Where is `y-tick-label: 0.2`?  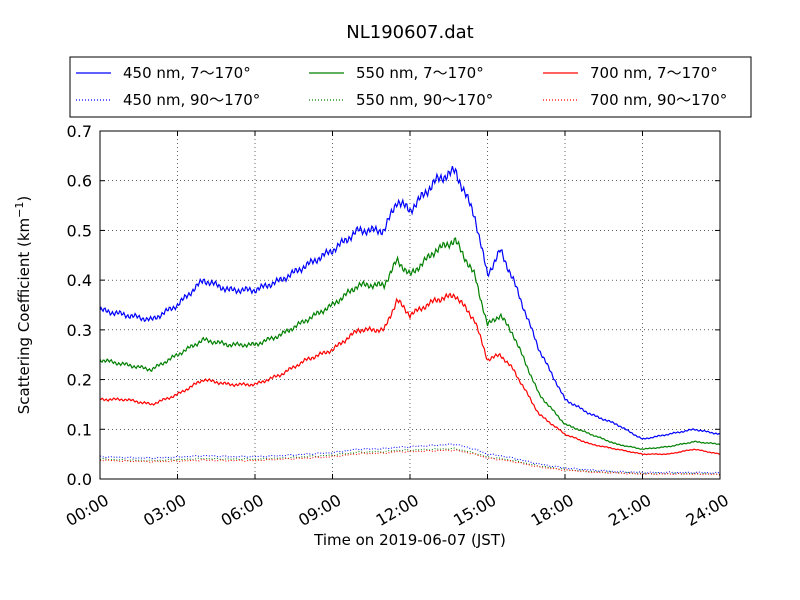 y-tick-label: 0.2 is located at coordinates (79, 380).